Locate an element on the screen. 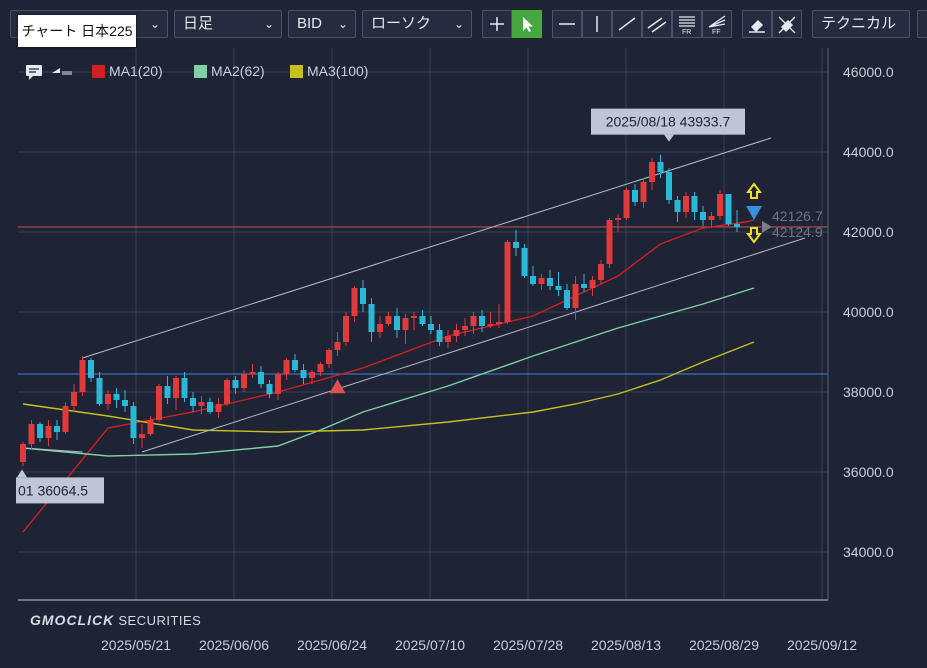 The image size is (927, 668). price-type-select: BID ⌄ is located at coordinates (322, 24).